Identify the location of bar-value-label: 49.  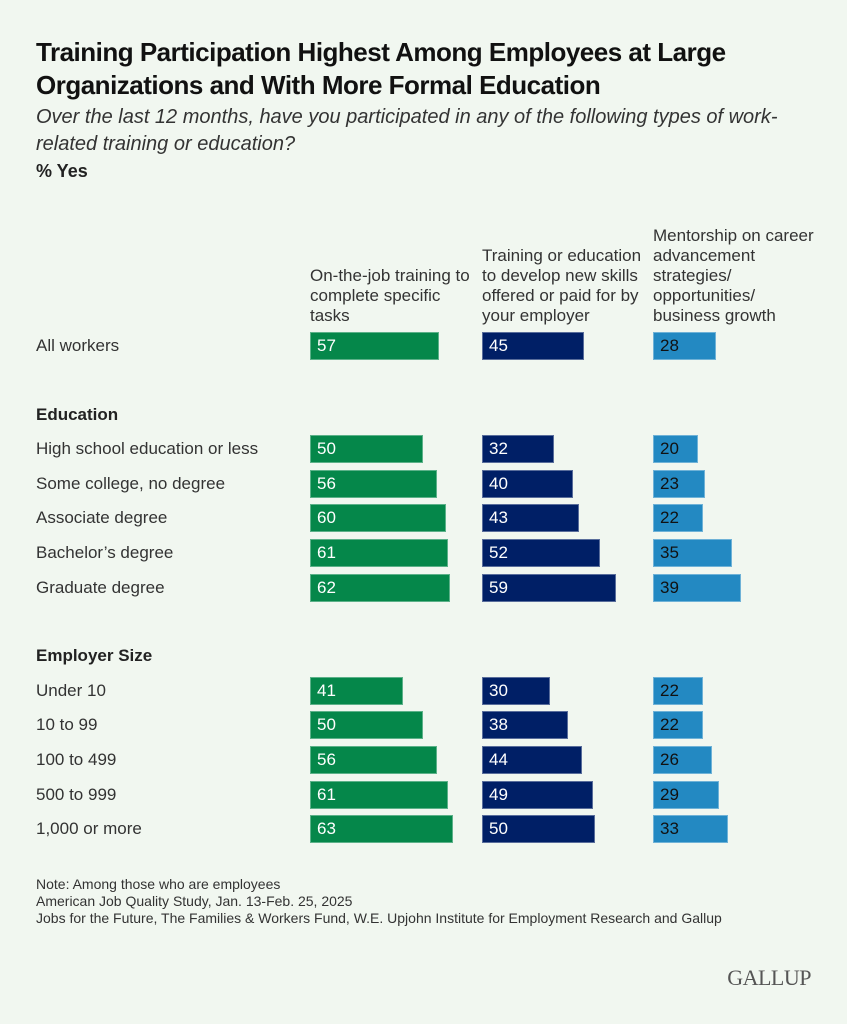
(498, 794).